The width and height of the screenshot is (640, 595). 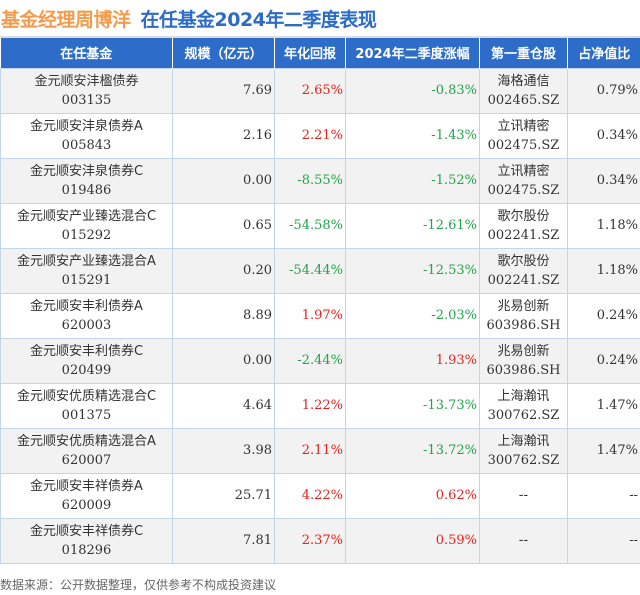 What do you see at coordinates (86, 531) in the screenshot?
I see `fund-name: 金元顺安丰祥债券C` at bounding box center [86, 531].